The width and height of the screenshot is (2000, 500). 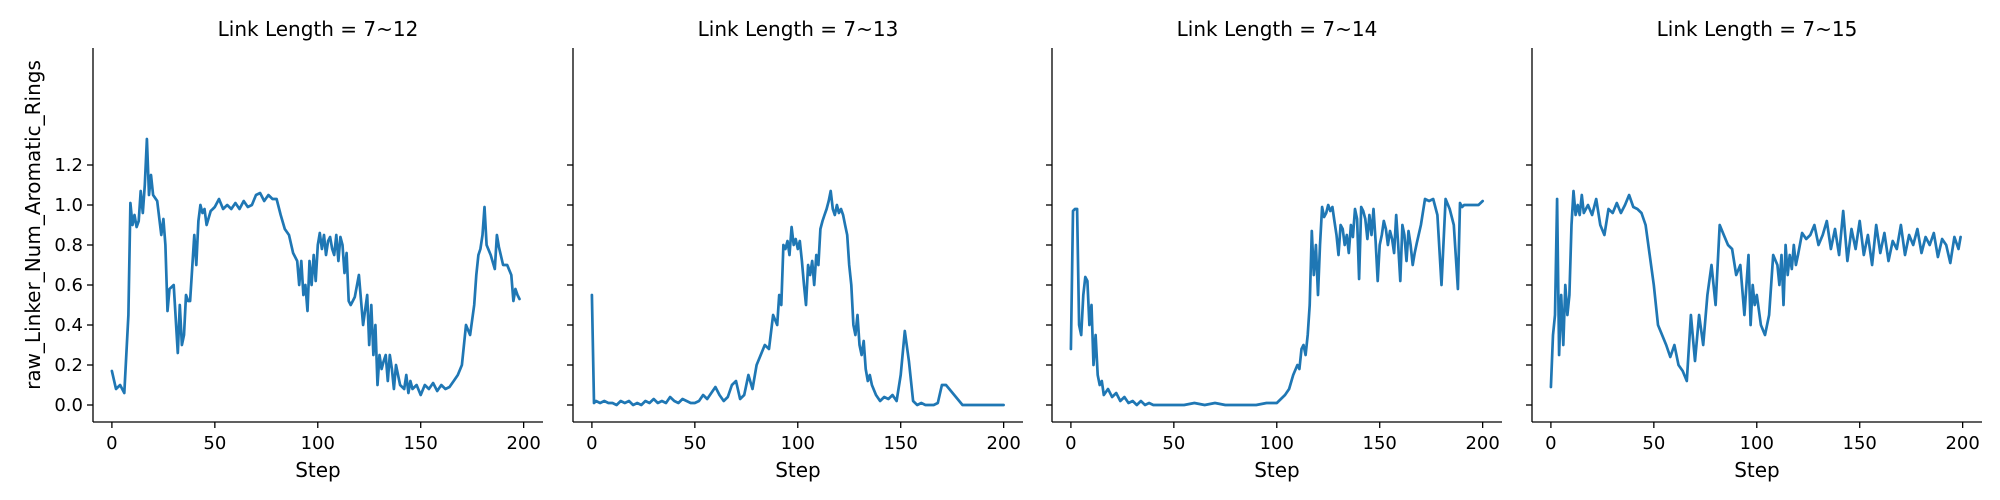 What do you see at coordinates (68, 405) in the screenshot?
I see `y-tick-label: 0.0` at bounding box center [68, 405].